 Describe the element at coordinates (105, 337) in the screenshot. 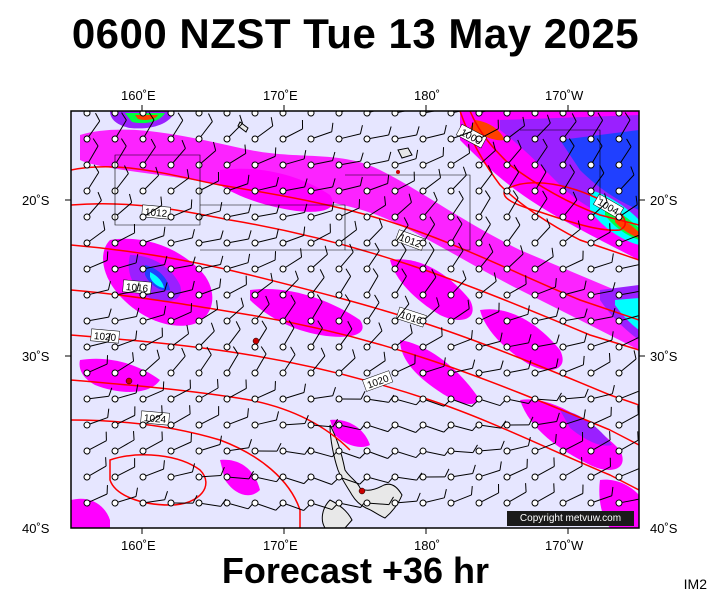

I see `isobar-label: 1020` at that location.